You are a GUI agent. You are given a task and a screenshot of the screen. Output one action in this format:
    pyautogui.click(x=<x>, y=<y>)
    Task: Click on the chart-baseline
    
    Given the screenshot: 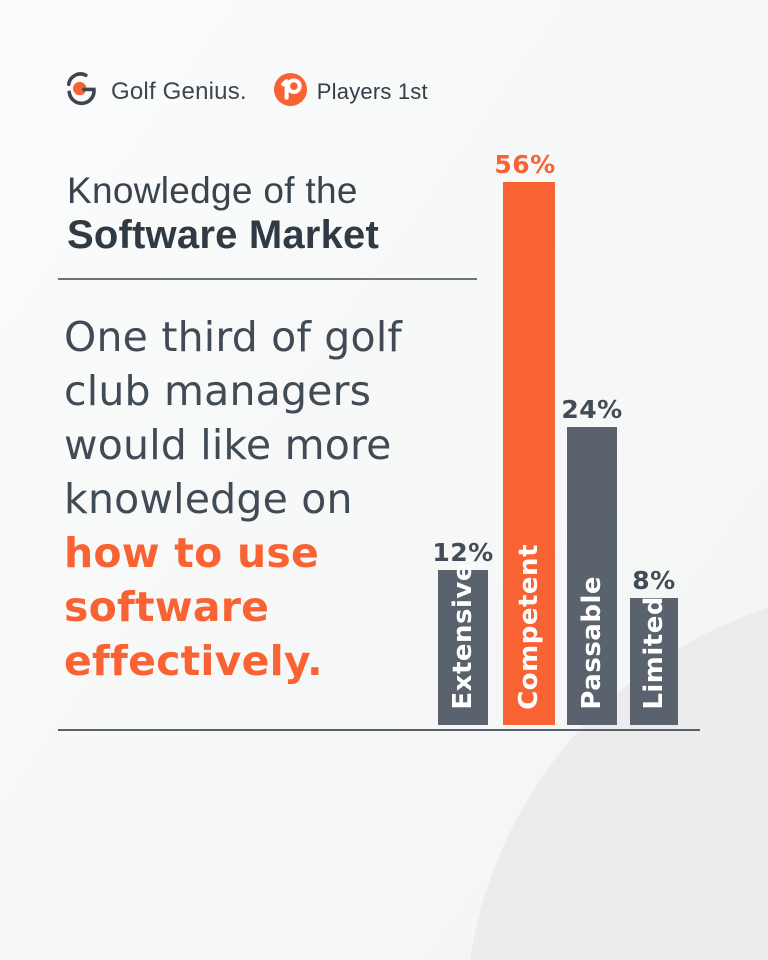 What is the action you would take?
    pyautogui.click(x=379, y=730)
    